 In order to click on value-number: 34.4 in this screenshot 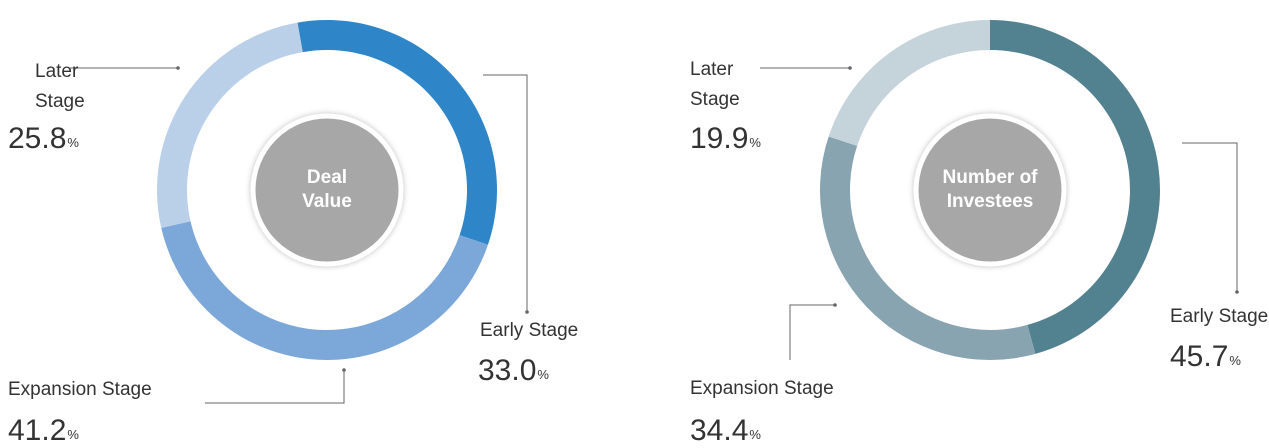, I will do `click(719, 430)`.